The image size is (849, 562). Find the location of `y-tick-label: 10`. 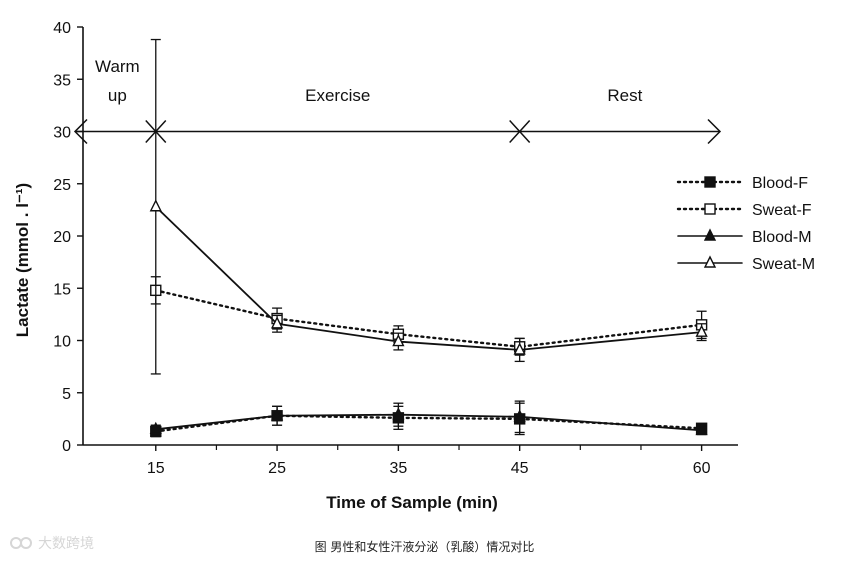

y-tick-label: 10 is located at coordinates (62, 342).